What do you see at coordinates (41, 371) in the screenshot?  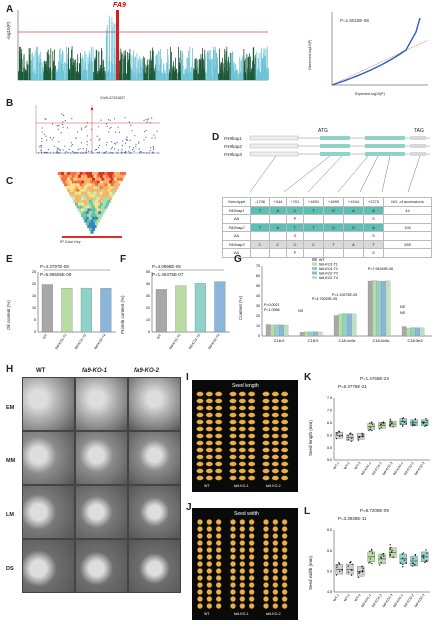 I see `h-col-wt: WT` at bounding box center [41, 371].